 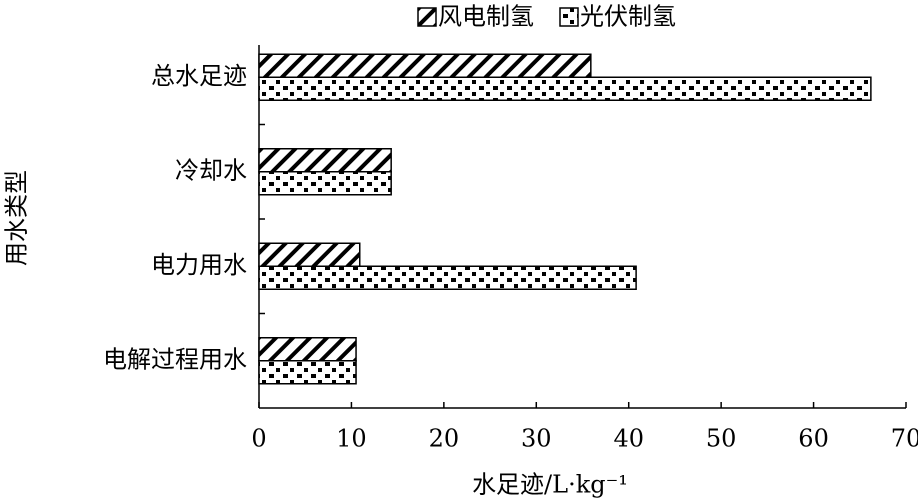 What do you see at coordinates (175, 359) in the screenshot?
I see `y-tick-label: 电解过程用水` at bounding box center [175, 359].